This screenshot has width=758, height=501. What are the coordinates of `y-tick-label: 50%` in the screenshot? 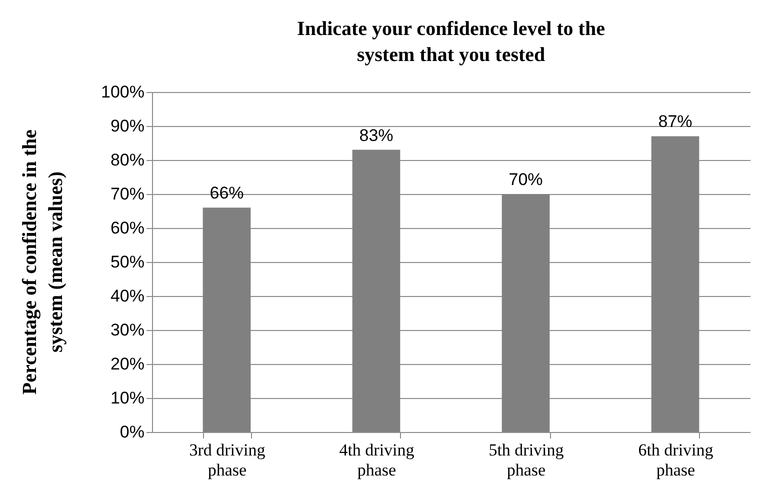 It's located at (127, 262).